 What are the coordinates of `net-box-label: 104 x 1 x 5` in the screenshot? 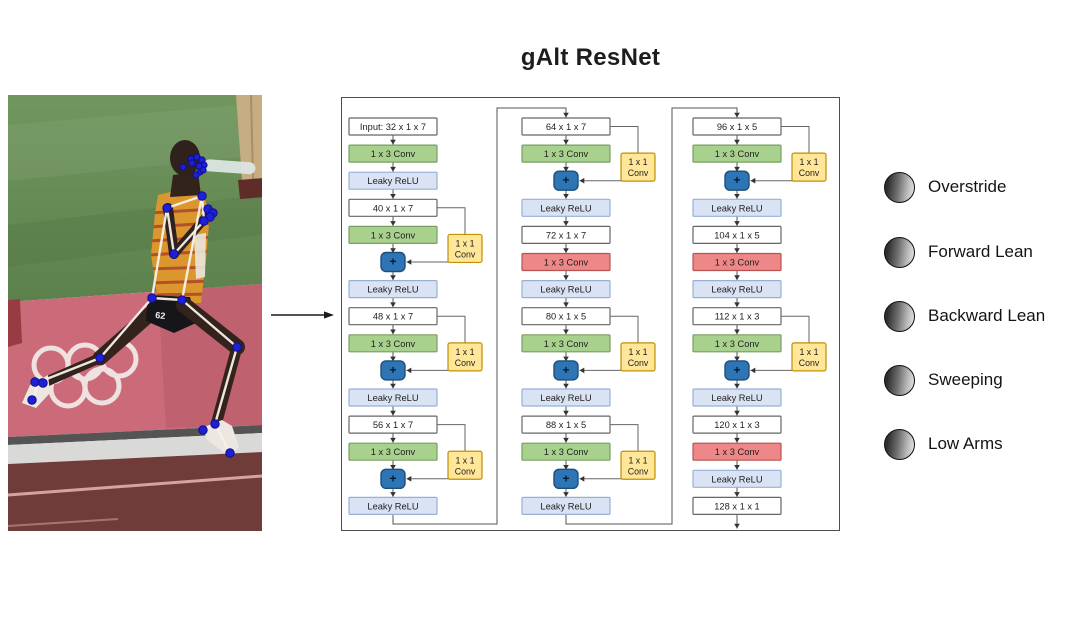 It's located at (736, 235).